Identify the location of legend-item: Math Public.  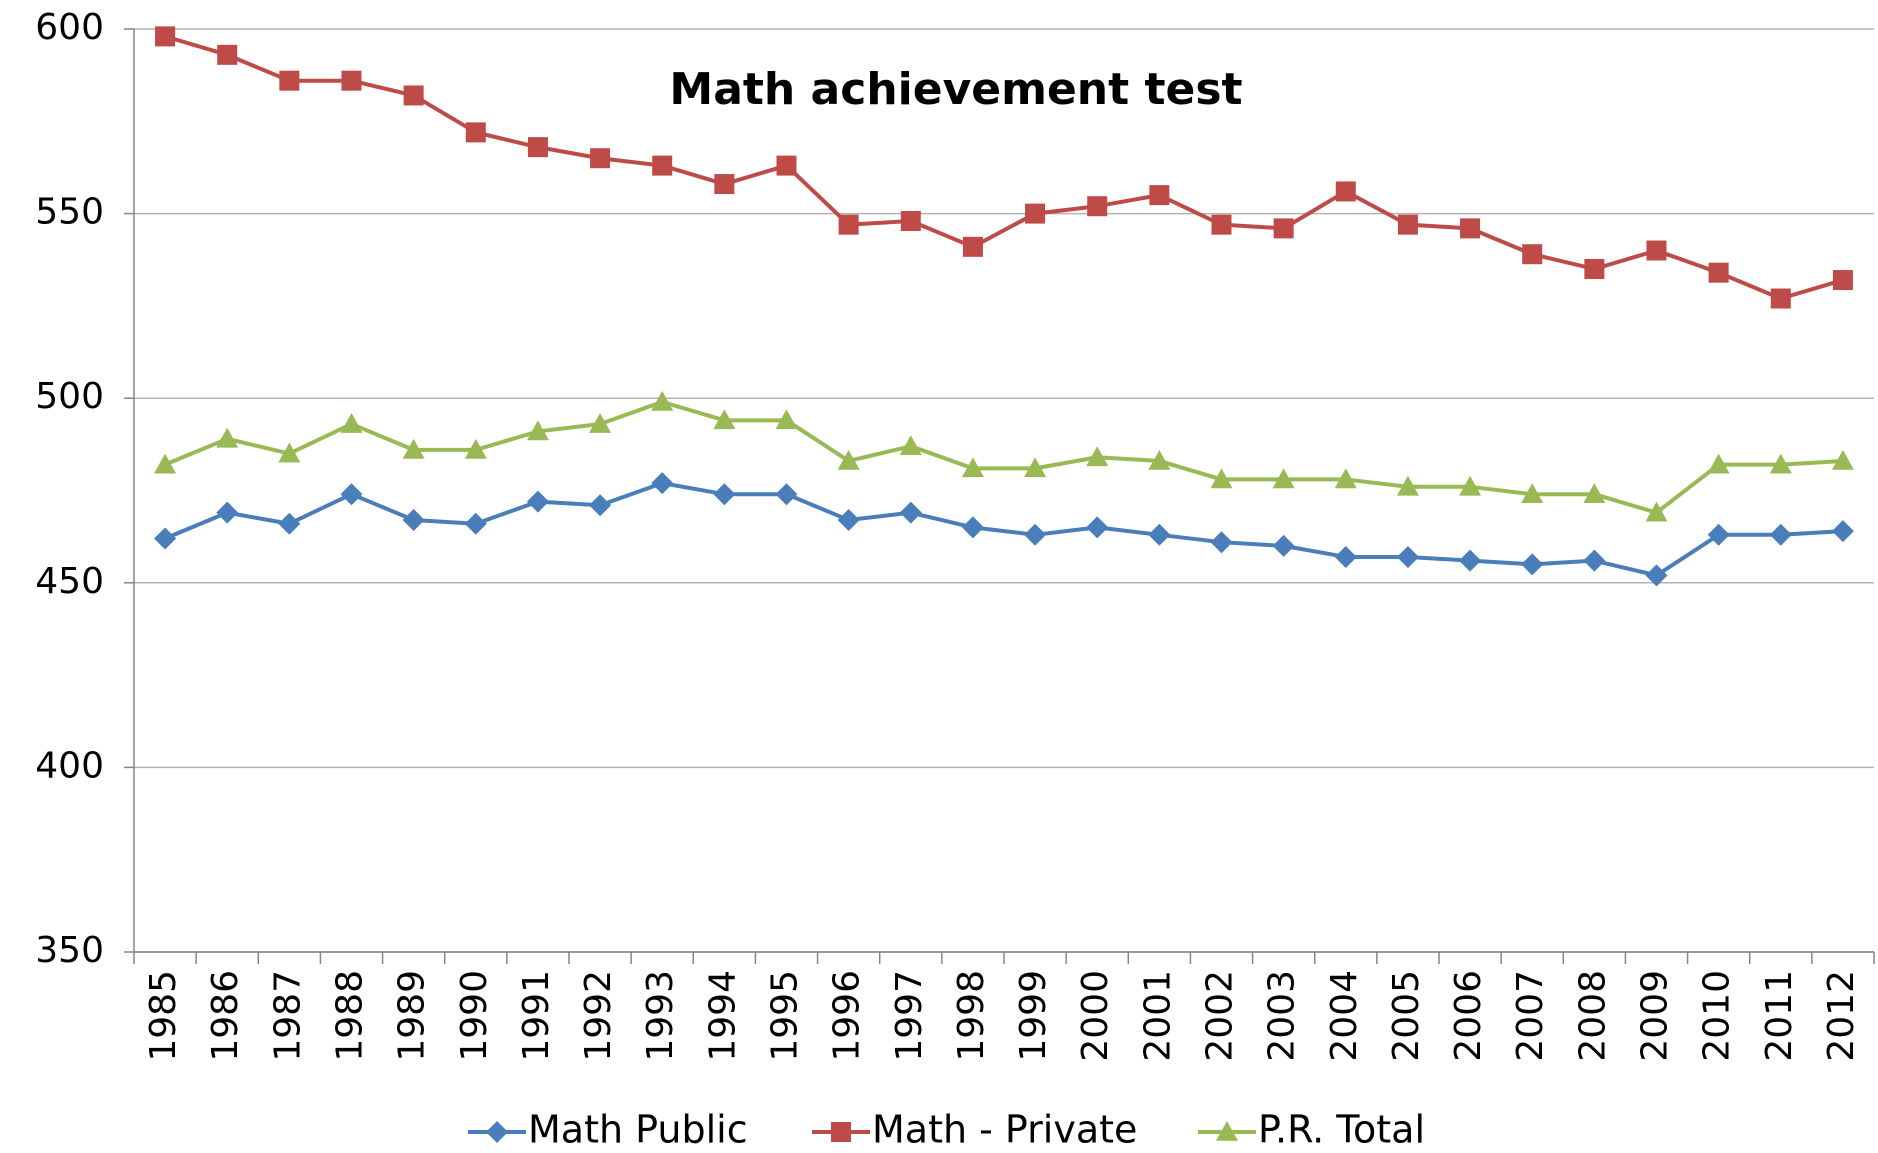
(608, 1130).